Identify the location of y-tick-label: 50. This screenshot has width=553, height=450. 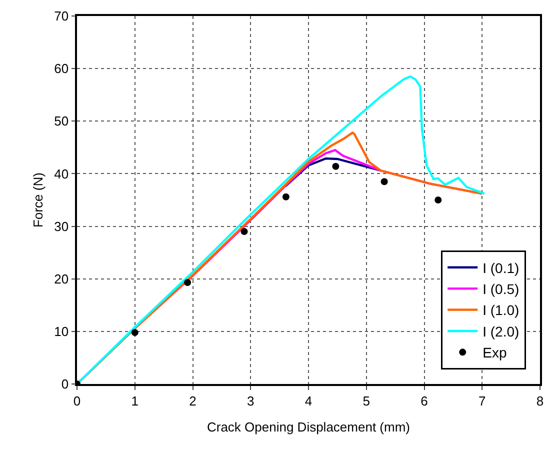
(61, 121).